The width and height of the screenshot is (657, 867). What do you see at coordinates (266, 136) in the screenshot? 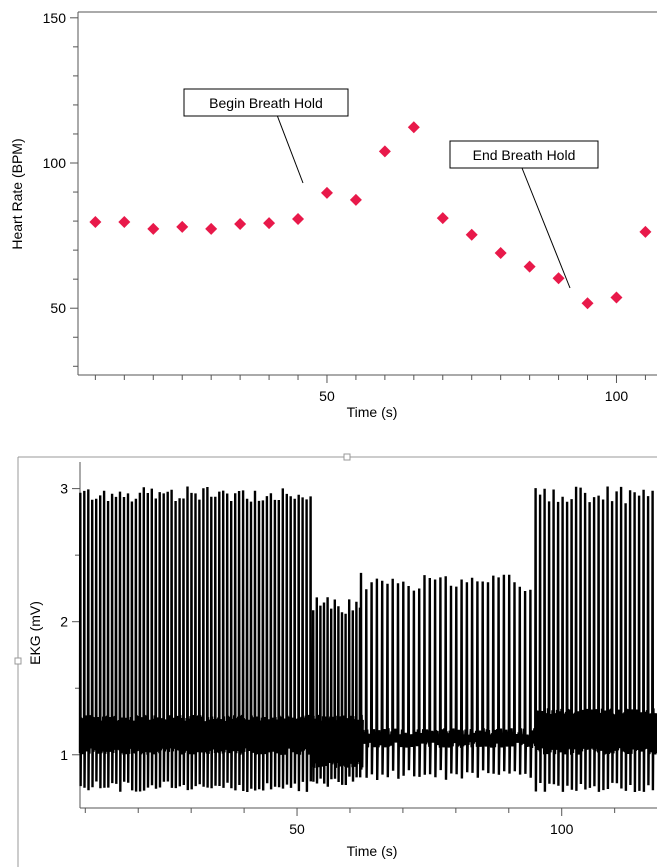
I see `annotation-begin-breath-hold: Begin Breath Hold` at bounding box center [266, 136].